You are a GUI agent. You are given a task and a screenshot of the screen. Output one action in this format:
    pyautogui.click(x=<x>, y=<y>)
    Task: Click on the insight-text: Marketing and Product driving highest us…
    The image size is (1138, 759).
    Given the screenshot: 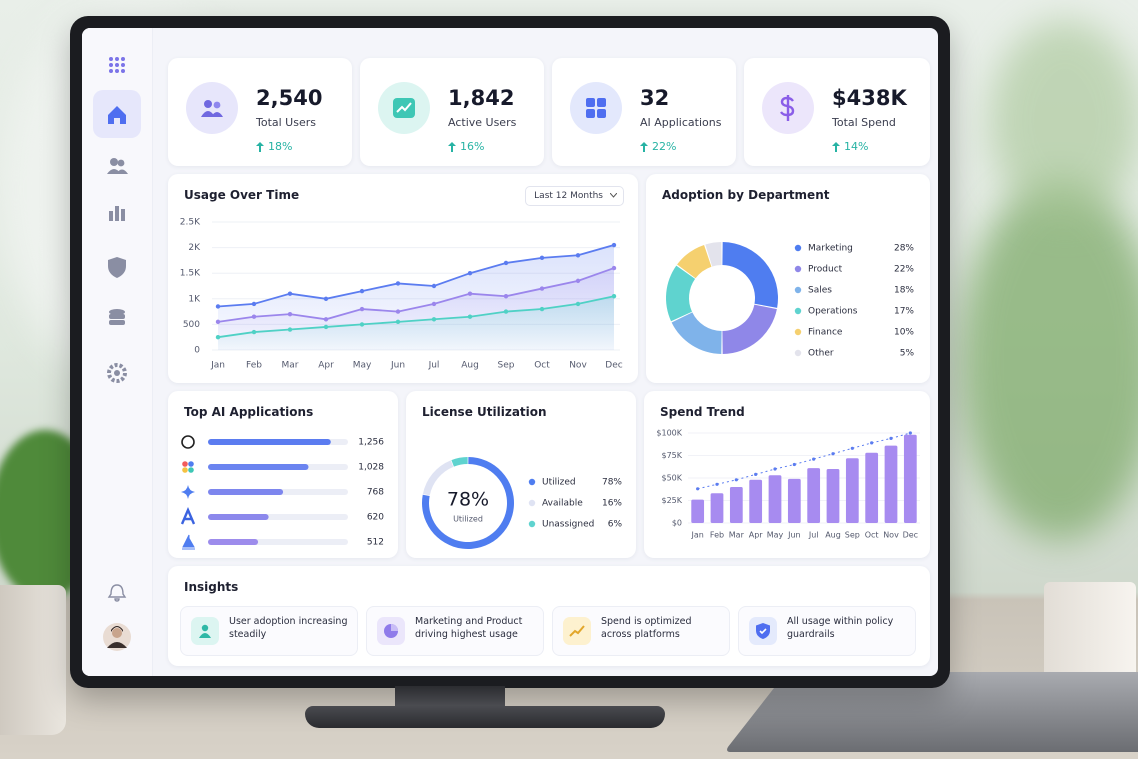 What is the action you would take?
    pyautogui.click(x=469, y=628)
    